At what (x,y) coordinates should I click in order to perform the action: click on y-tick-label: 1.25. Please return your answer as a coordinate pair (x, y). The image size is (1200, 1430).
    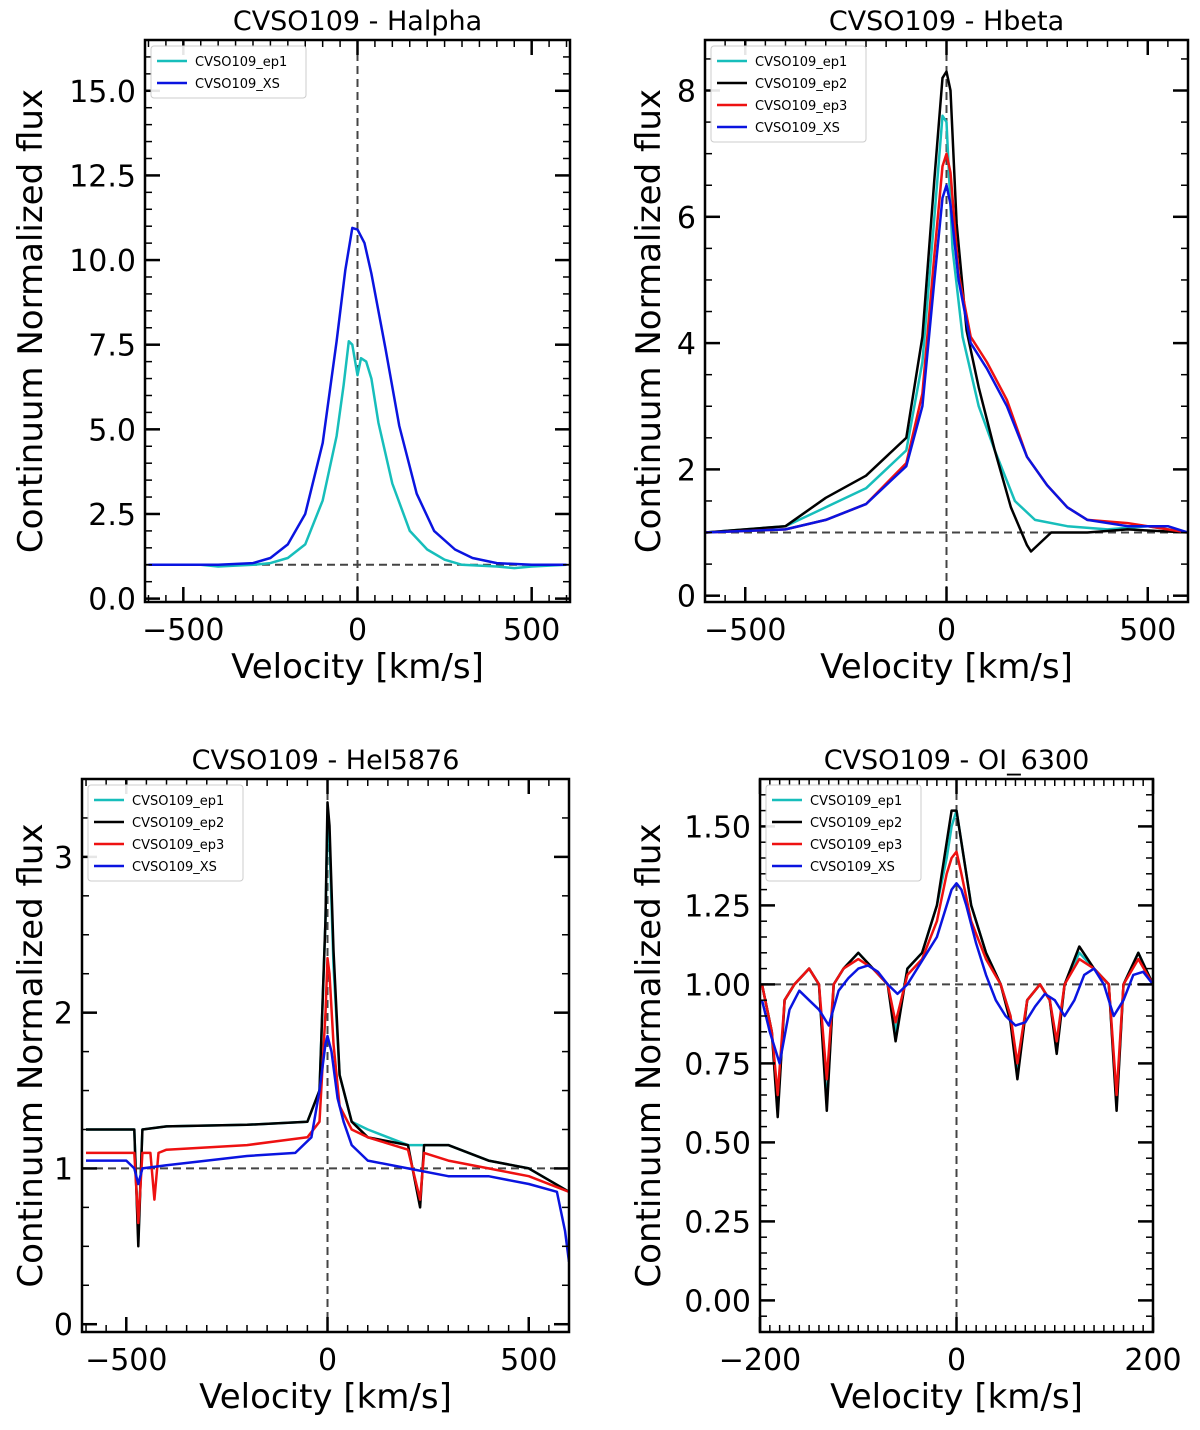
    Looking at the image, I should click on (717, 906).